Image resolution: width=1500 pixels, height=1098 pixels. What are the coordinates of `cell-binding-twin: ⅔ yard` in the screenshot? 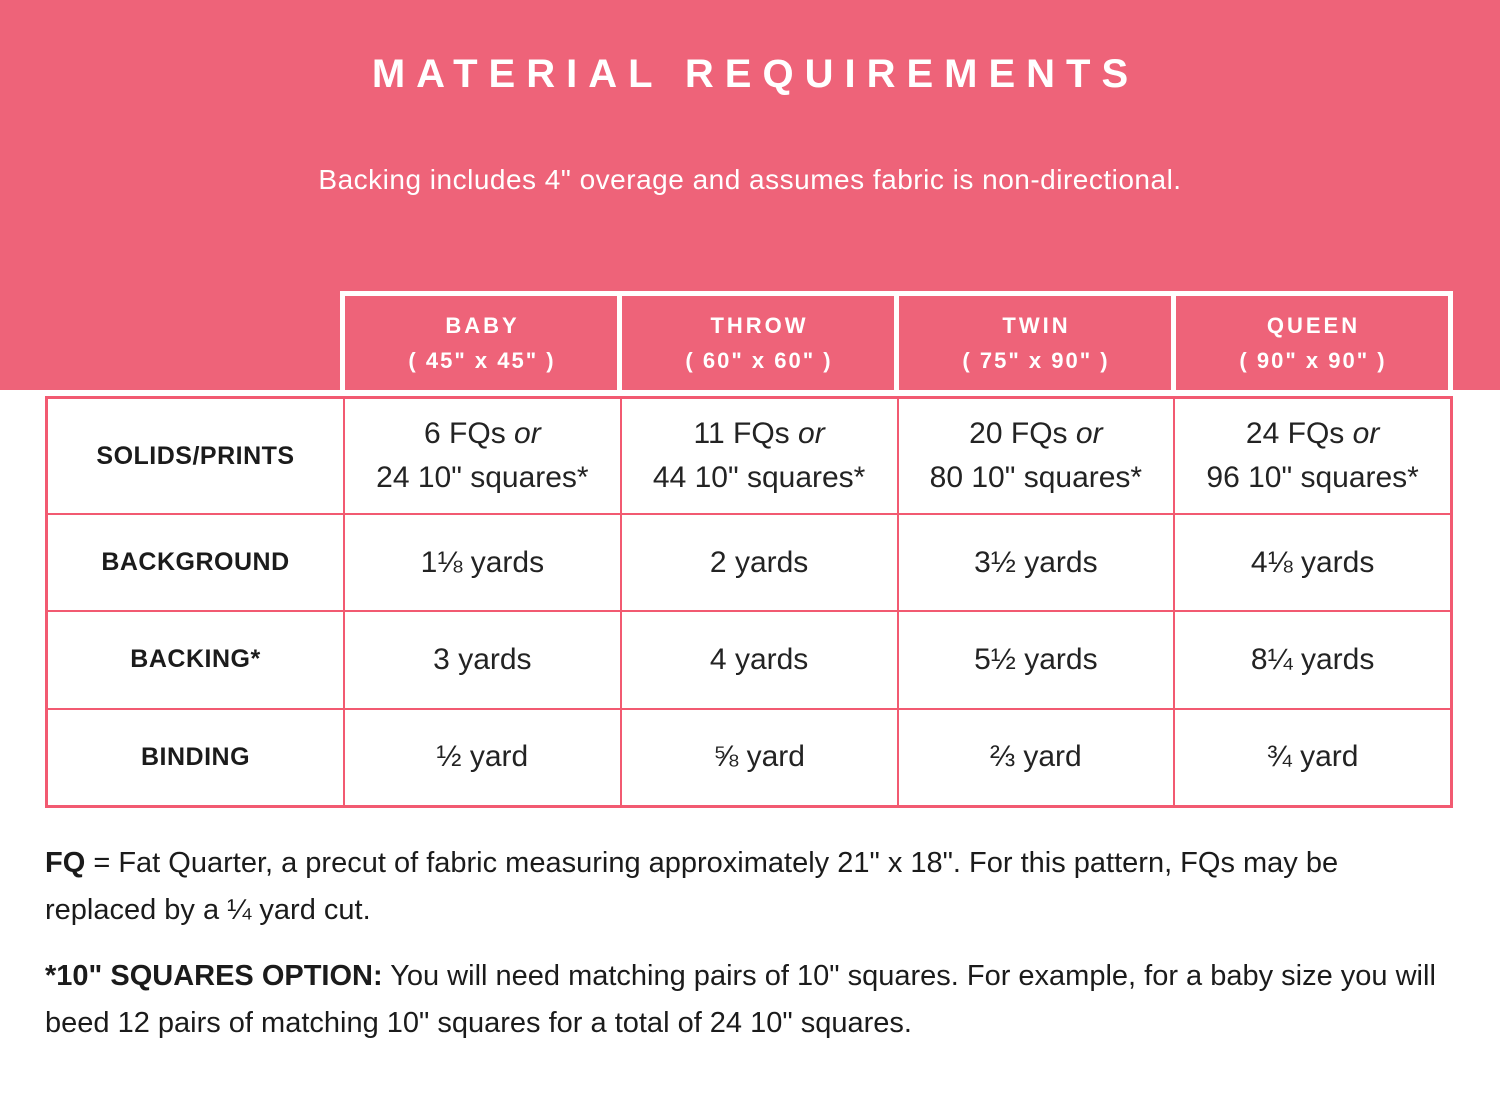 It's located at (1036, 757).